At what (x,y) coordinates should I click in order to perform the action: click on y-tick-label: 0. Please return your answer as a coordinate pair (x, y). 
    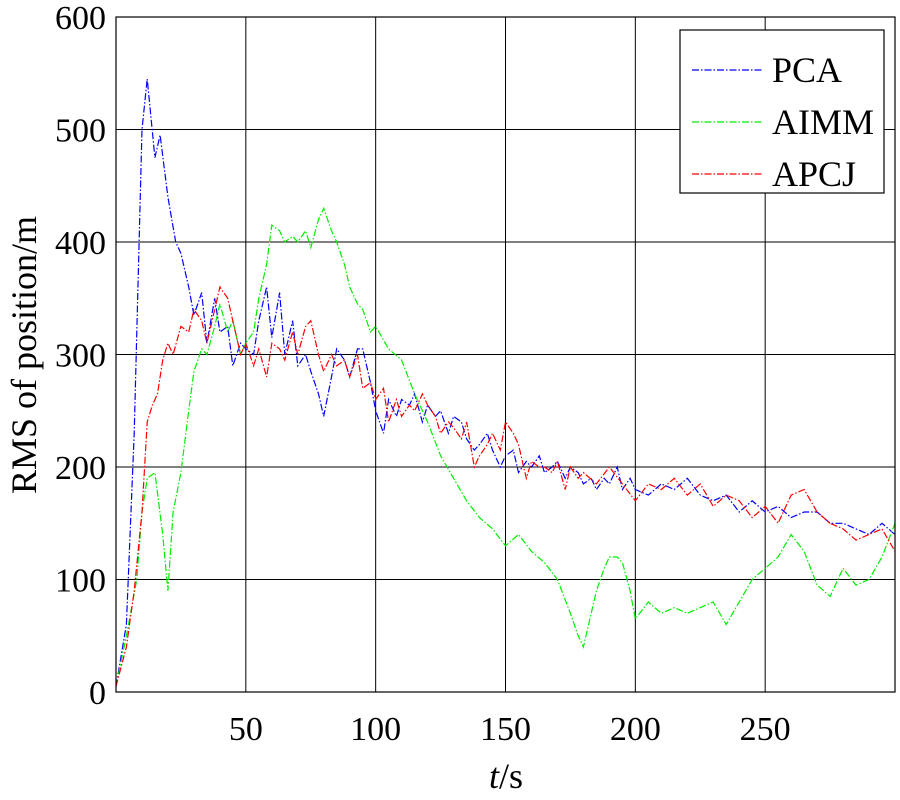
    Looking at the image, I should click on (97, 693).